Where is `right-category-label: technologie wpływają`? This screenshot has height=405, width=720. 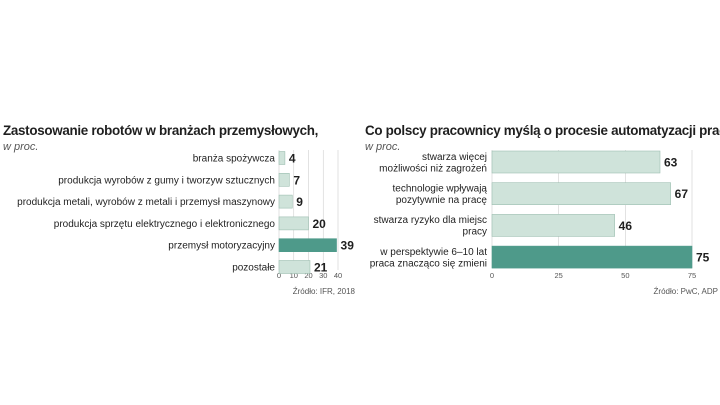
right-category-label: technologie wpływają is located at coordinates (439, 188).